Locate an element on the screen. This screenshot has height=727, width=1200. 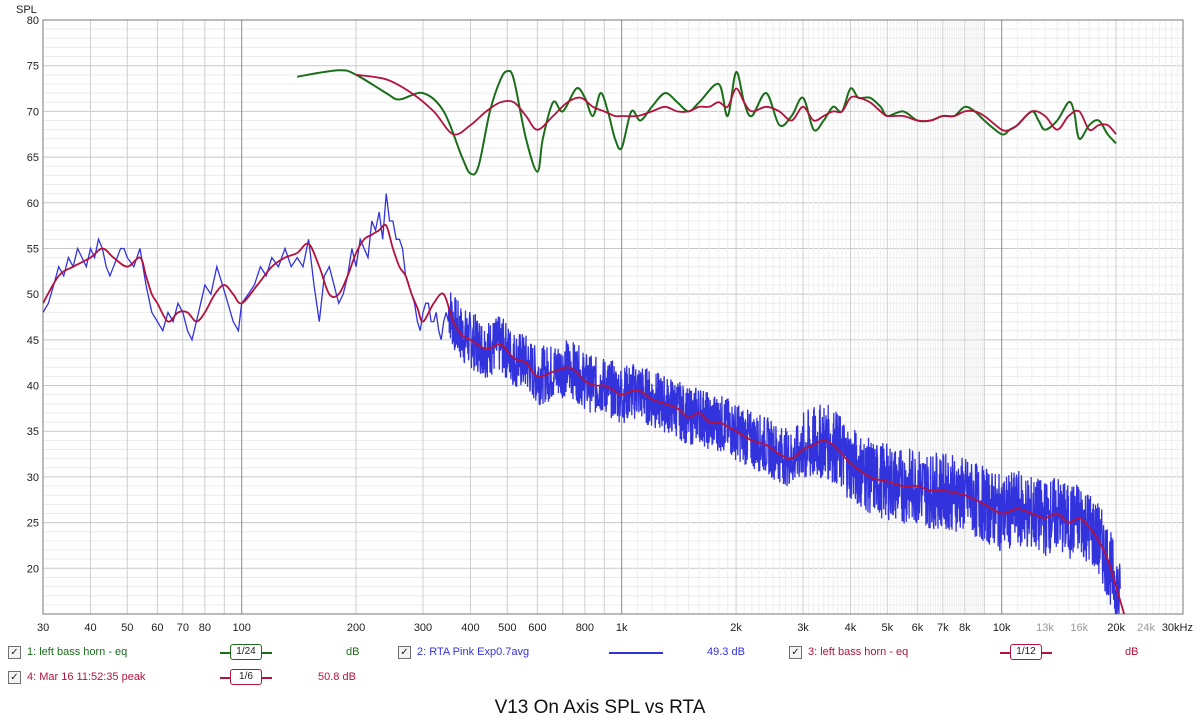
y-tick-label: 55 is located at coordinates (33, 249).